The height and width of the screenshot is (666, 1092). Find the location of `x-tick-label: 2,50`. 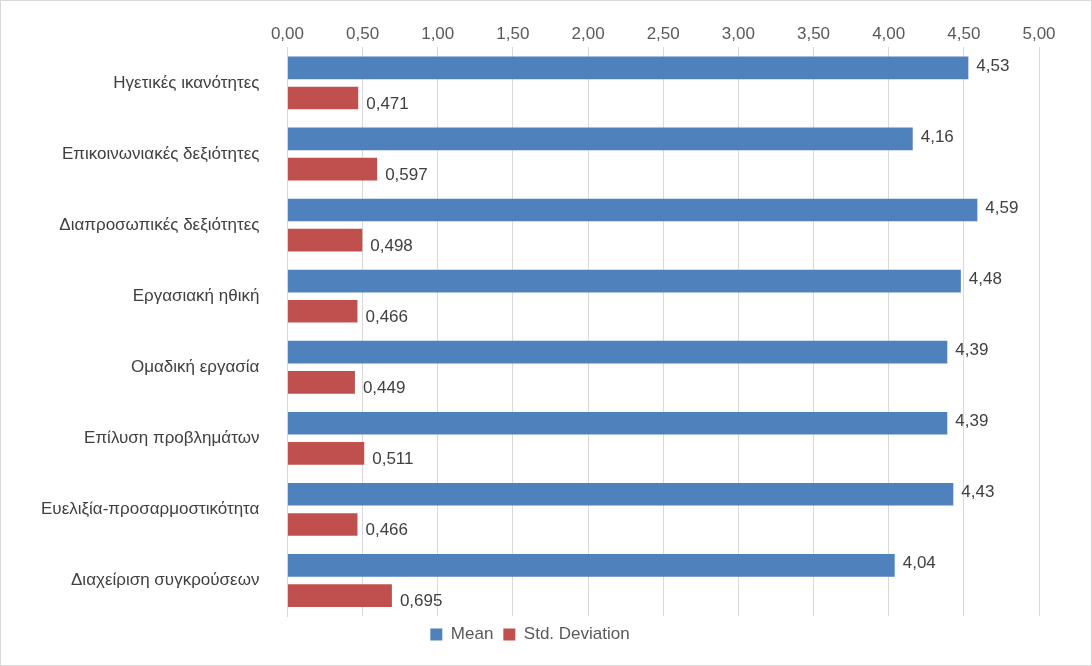

x-tick-label: 2,50 is located at coordinates (663, 33).